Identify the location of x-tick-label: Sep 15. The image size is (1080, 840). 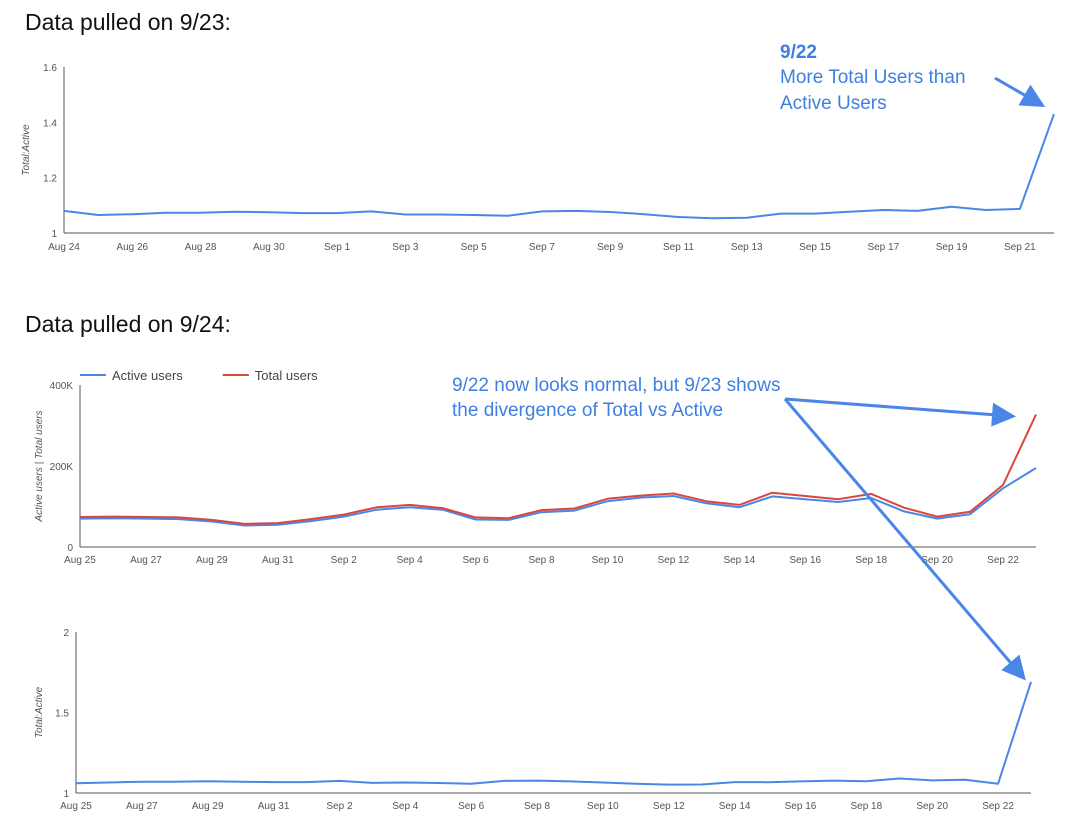
(815, 247).